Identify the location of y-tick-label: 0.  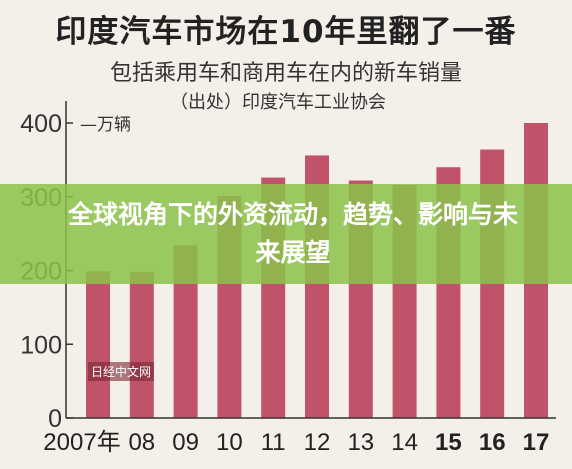
(55, 419).